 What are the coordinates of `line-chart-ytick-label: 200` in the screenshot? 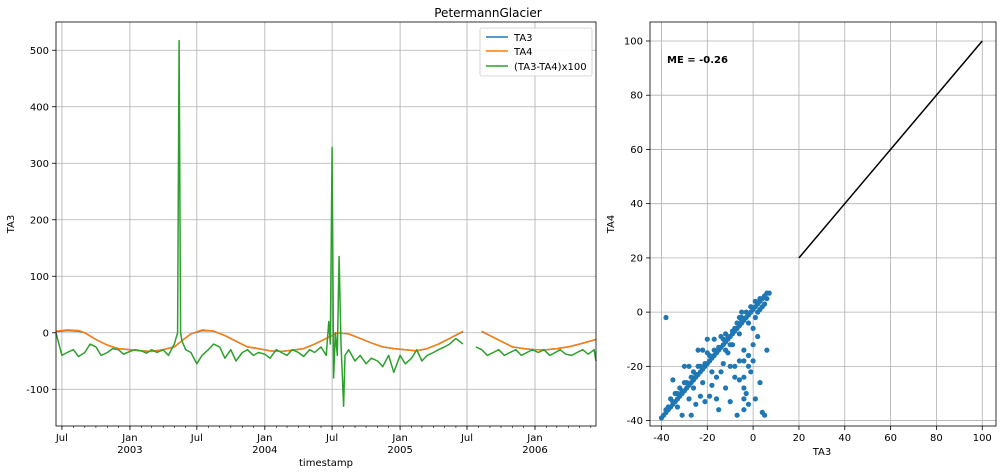 It's located at (39, 220).